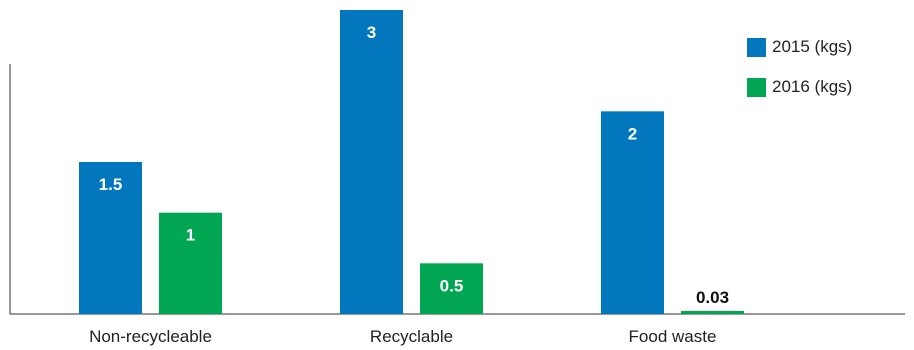  I want to click on legend-swatch-2016, so click(756, 87).